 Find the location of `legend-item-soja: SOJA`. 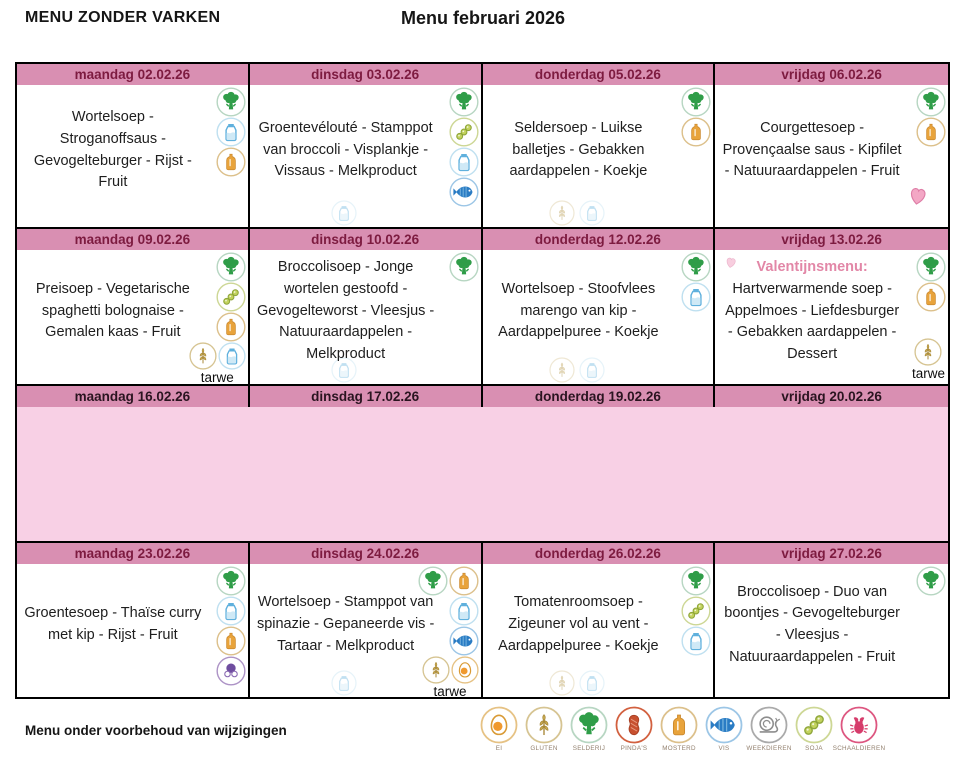

legend-item-soja: SOJA is located at coordinates (814, 729).